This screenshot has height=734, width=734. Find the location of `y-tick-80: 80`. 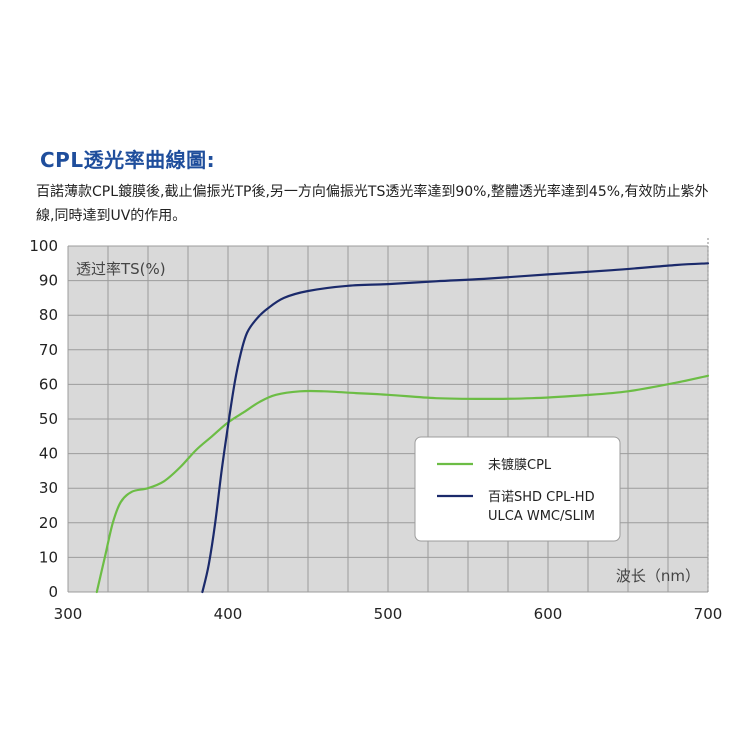

y-tick-80: 80 is located at coordinates (48, 315).